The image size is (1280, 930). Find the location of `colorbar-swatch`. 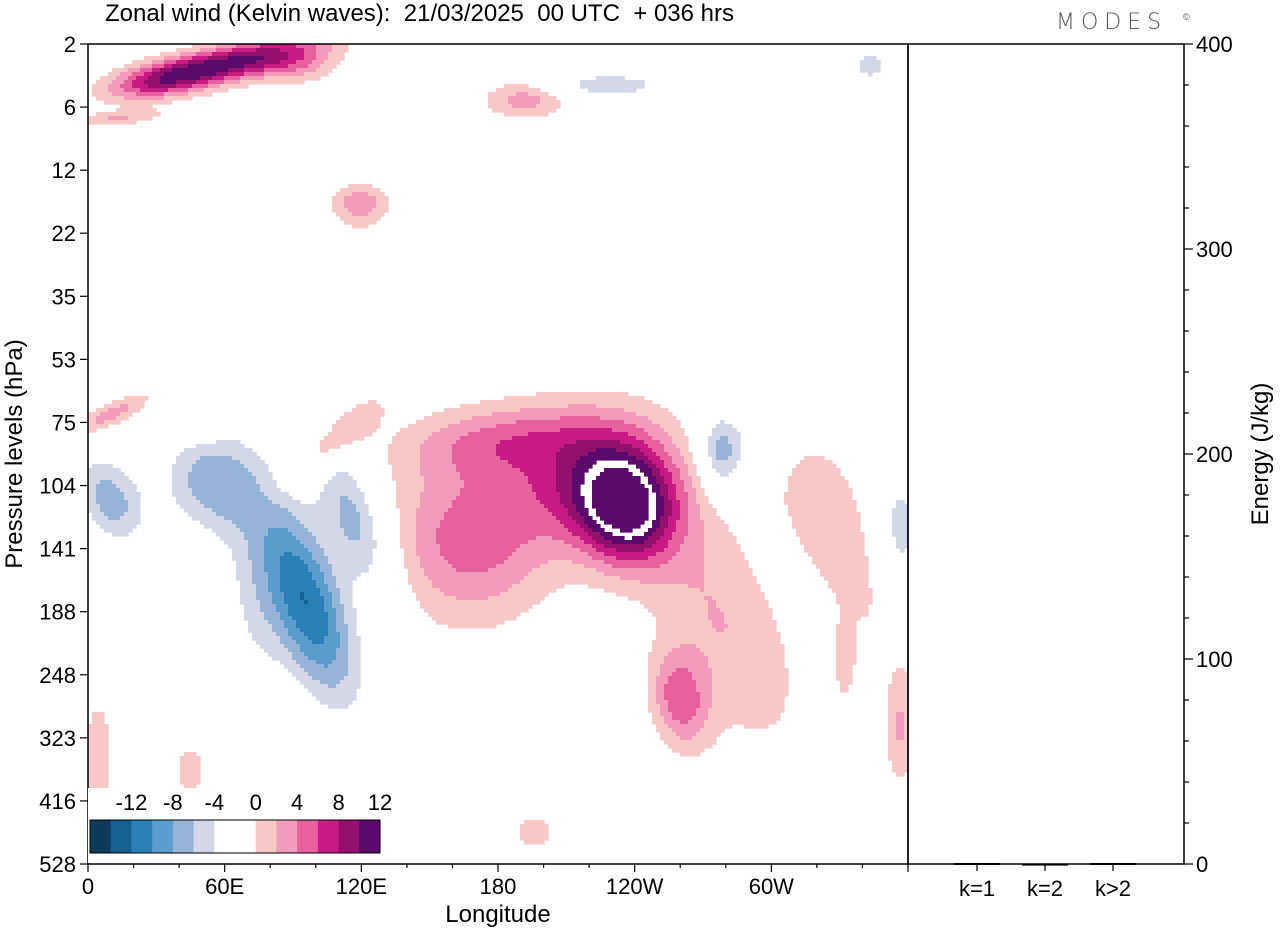

colorbar-swatch is located at coordinates (328, 836).